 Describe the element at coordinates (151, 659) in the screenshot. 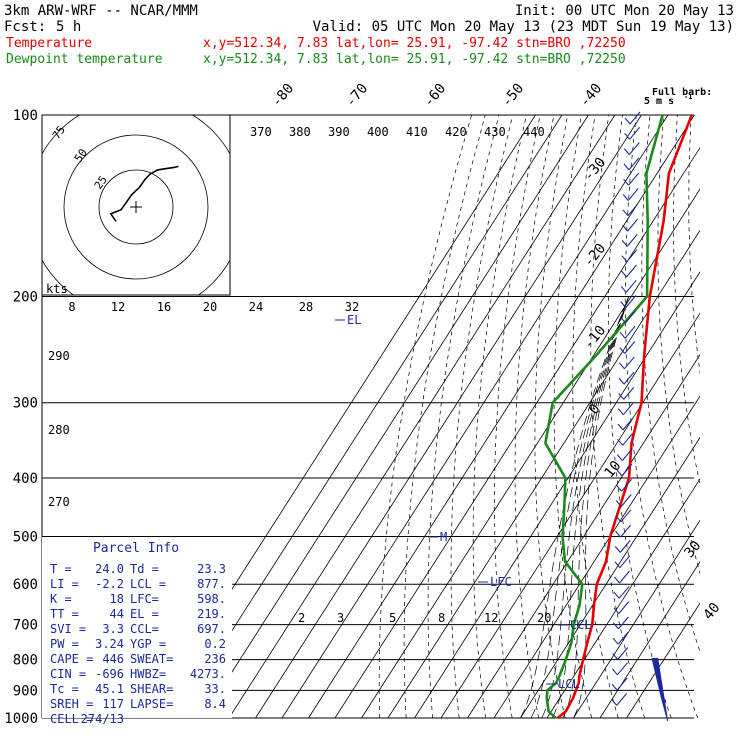

I see `parcel-key: SWEAT=` at that location.